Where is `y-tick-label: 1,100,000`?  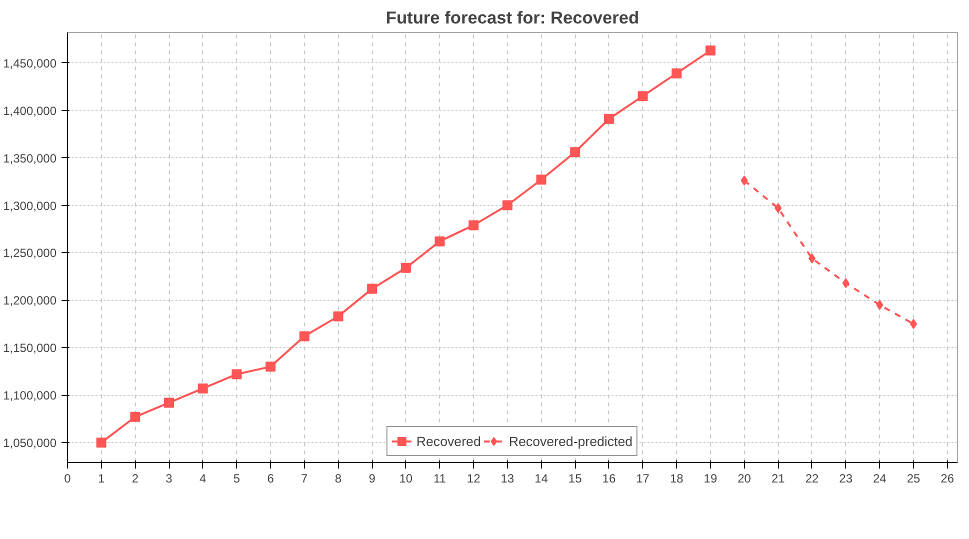
y-tick-label: 1,100,000 is located at coordinates (30, 395).